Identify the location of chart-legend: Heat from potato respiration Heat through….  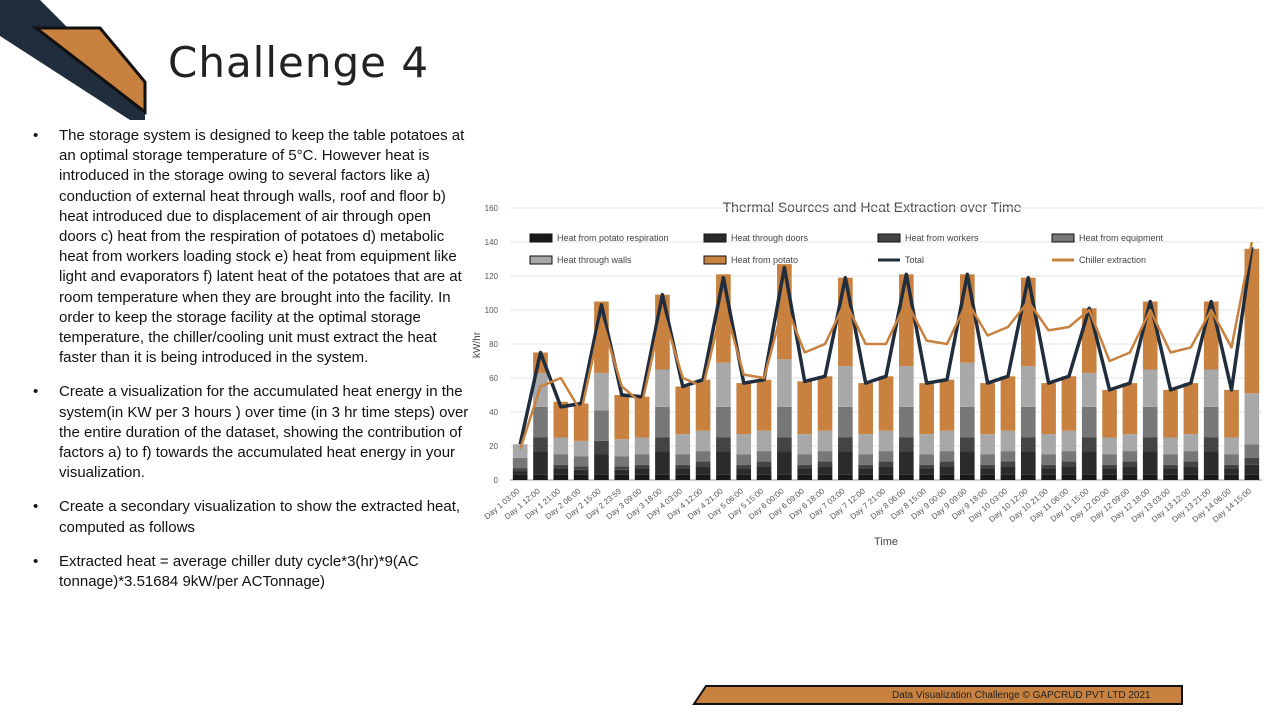
(846, 249).